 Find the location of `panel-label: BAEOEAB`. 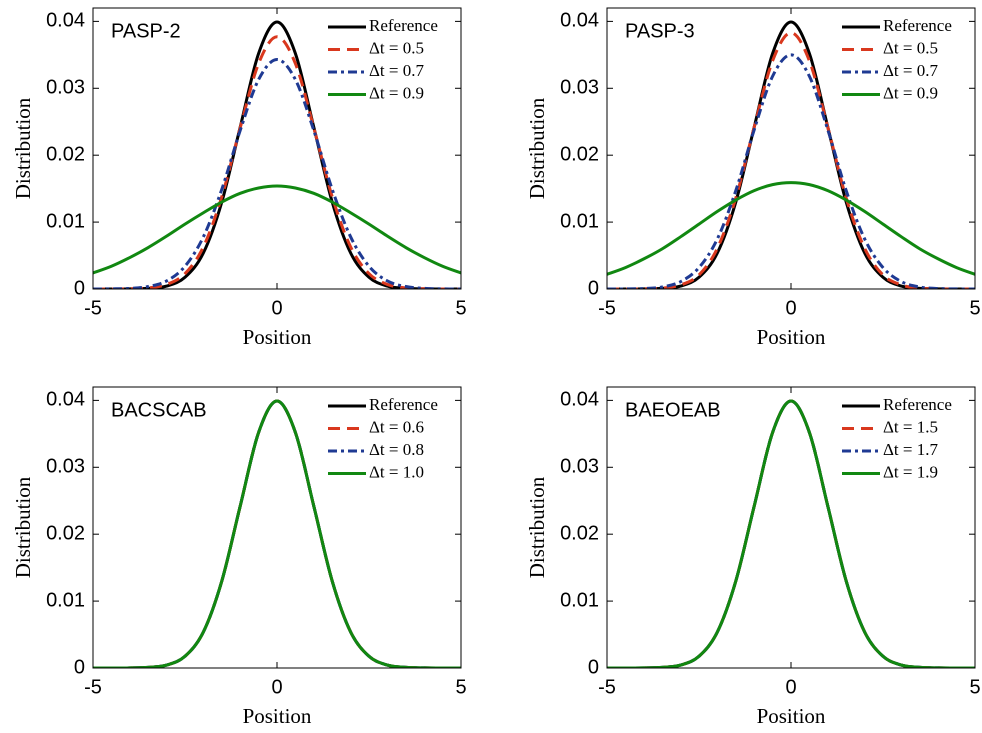

panel-label: BAEOEAB is located at coordinates (673, 410).